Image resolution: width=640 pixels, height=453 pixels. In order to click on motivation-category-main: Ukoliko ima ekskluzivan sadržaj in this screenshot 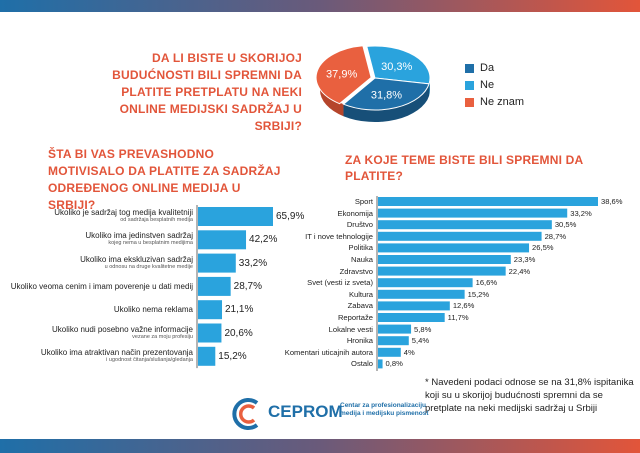, I will do `click(136, 259)`.